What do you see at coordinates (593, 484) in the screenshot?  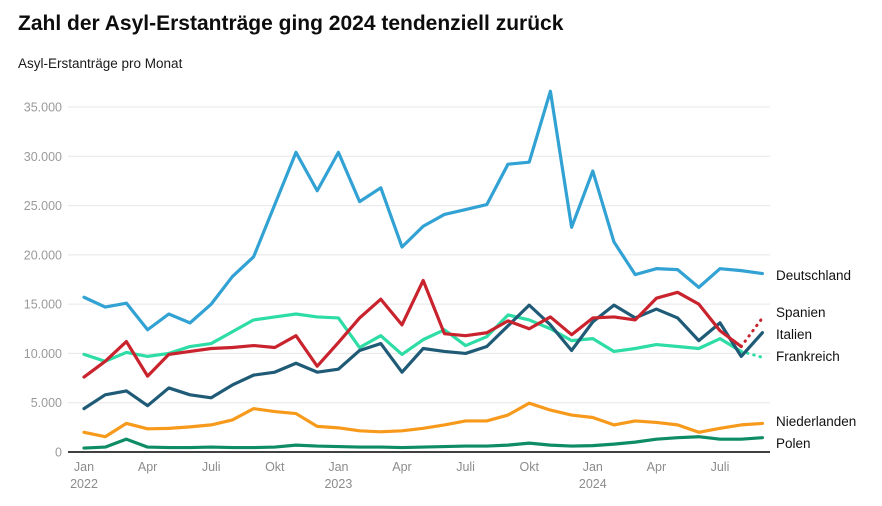 I see `x-axis-year-label: 2024` at bounding box center [593, 484].